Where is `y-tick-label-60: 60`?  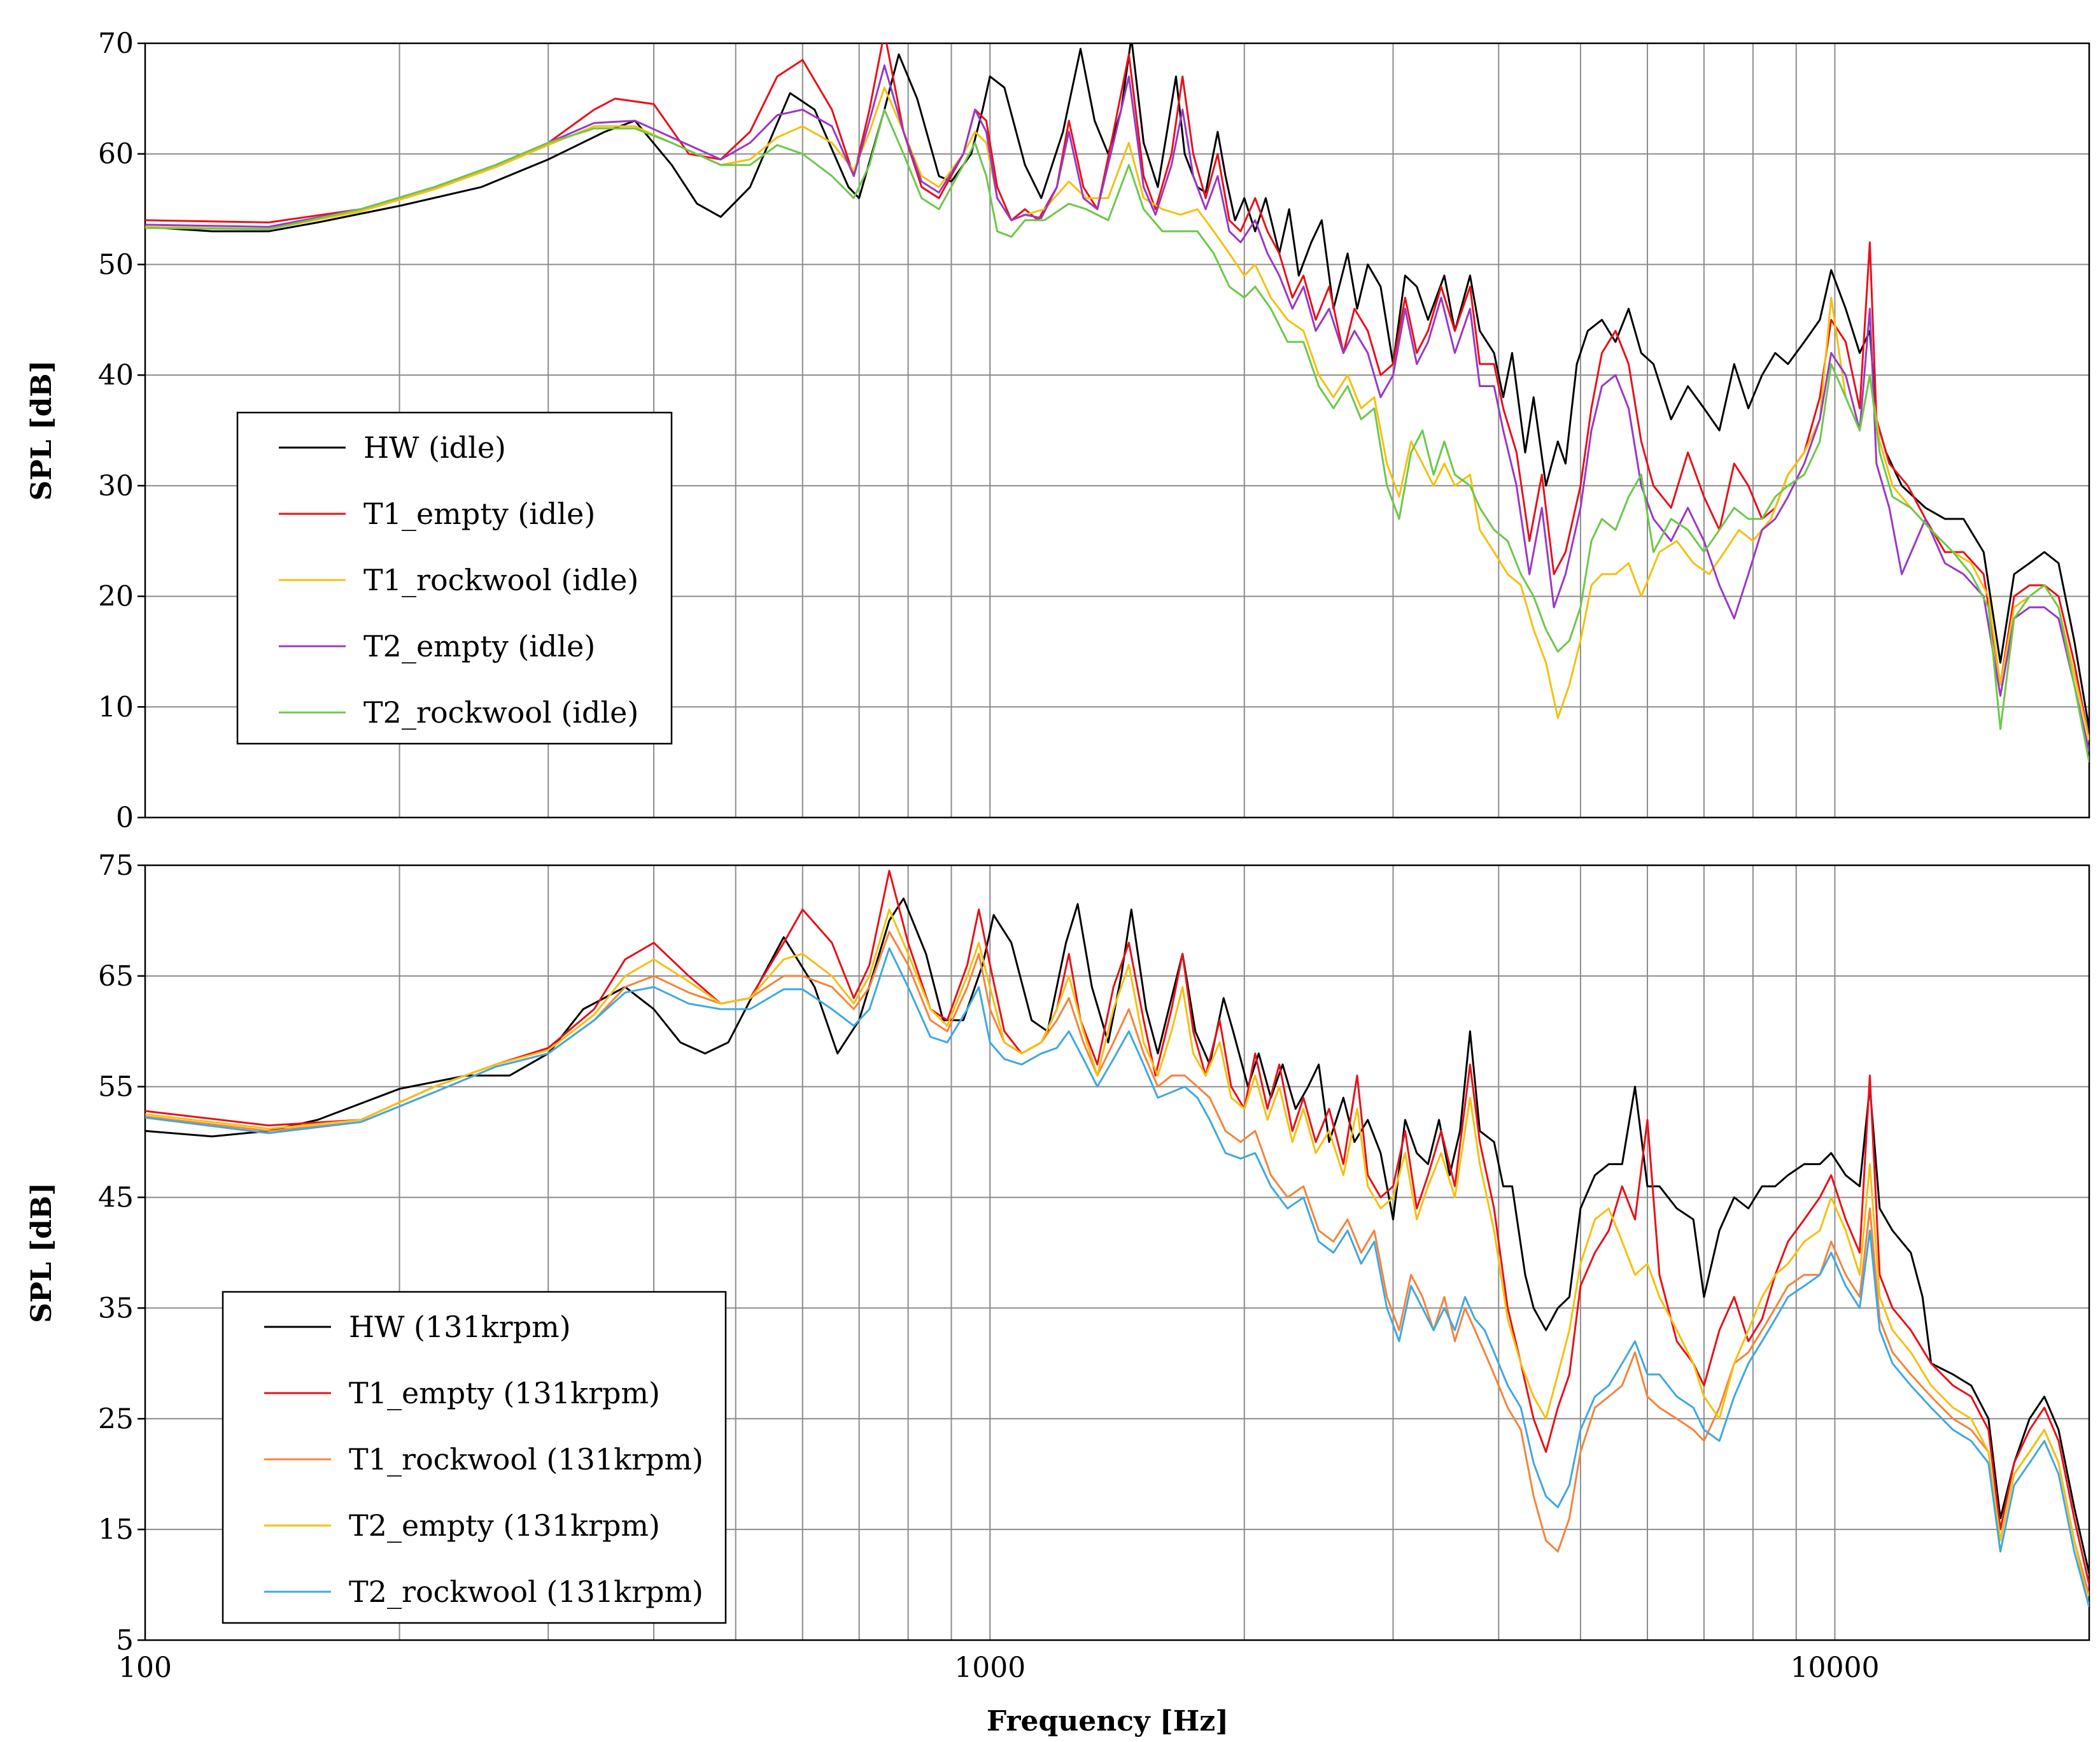 y-tick-label-60: 60 is located at coordinates (116, 154).